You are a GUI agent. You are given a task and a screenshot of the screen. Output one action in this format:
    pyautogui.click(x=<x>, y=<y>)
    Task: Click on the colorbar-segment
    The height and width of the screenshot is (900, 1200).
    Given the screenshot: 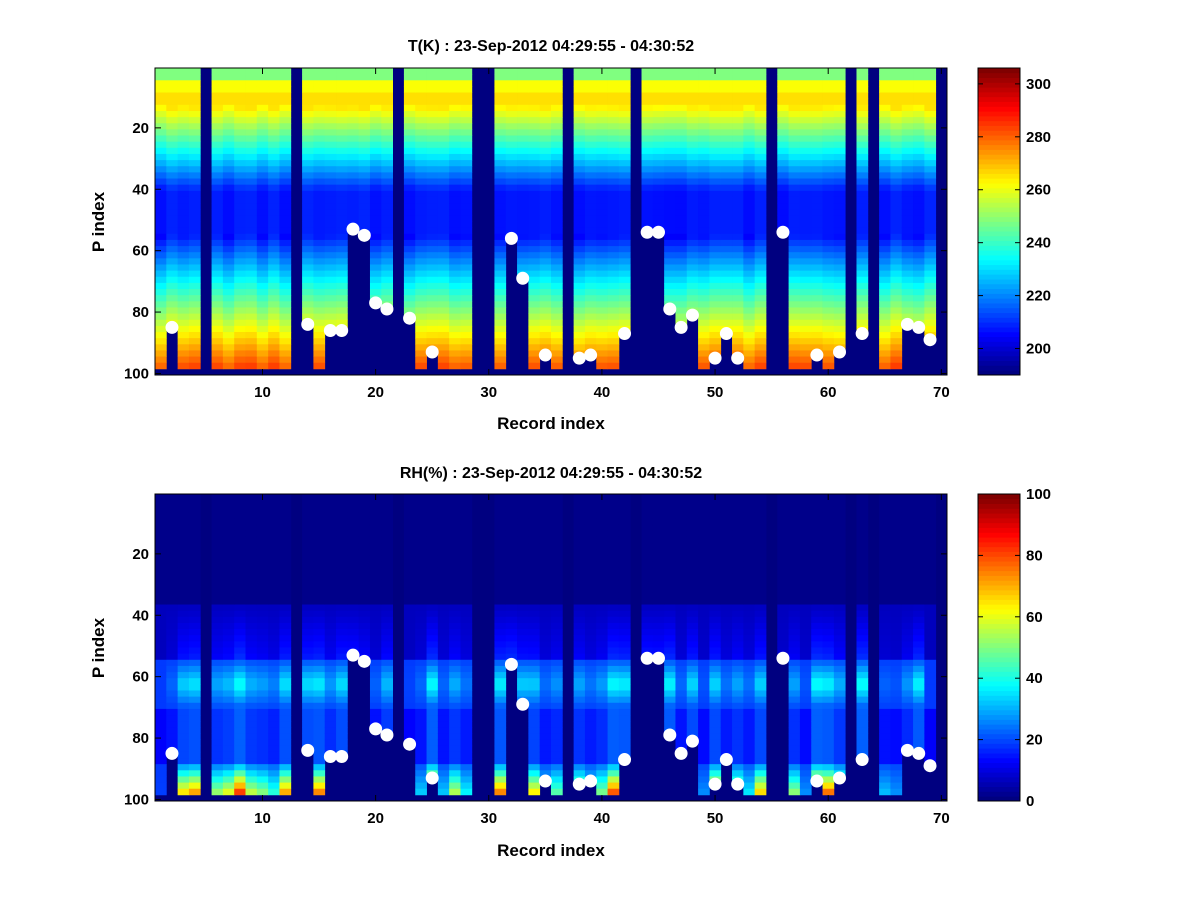 What is the action you would take?
    pyautogui.click(x=999, y=166)
    